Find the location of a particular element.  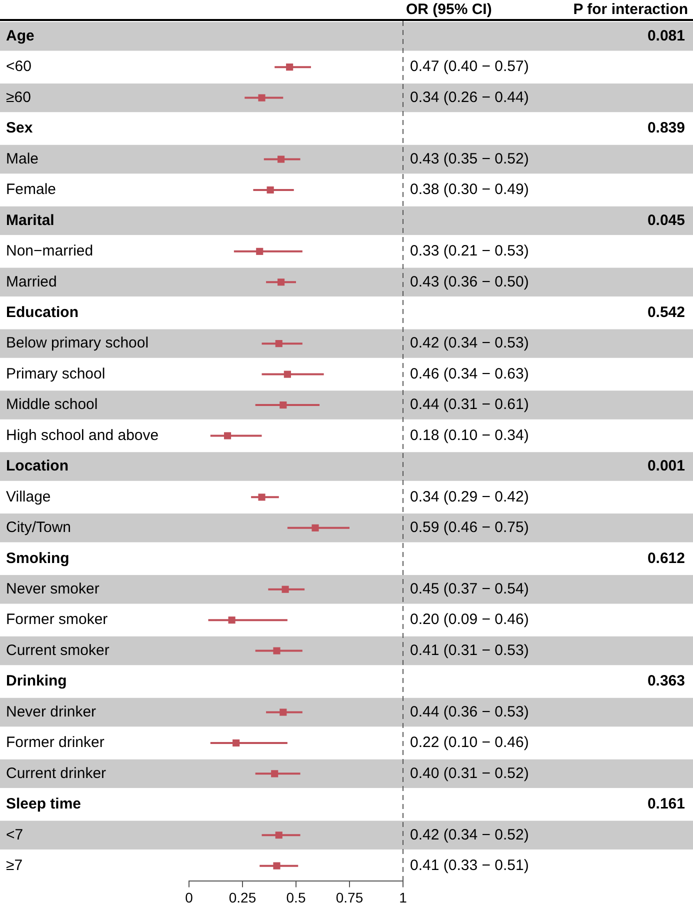

text: 0.363 is located at coordinates (666, 681).